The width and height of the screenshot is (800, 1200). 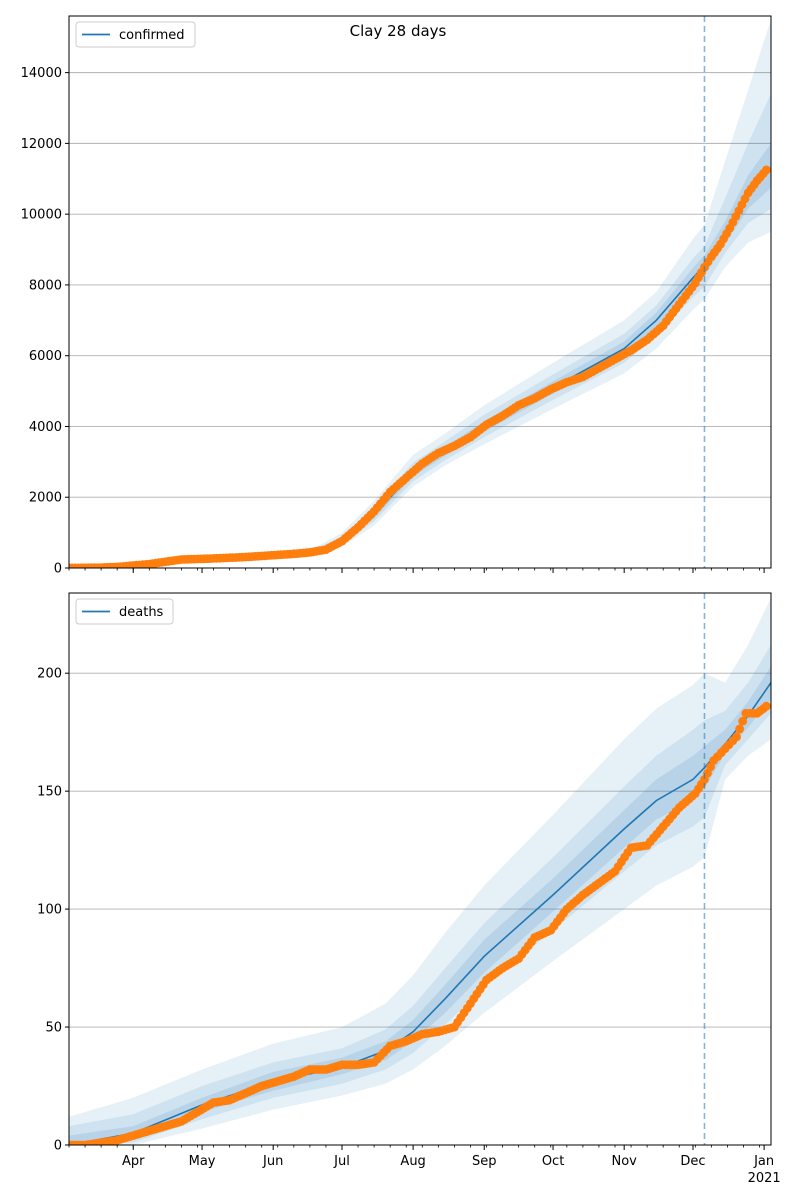 I want to click on y-tick-label: 12000, so click(x=41, y=144).